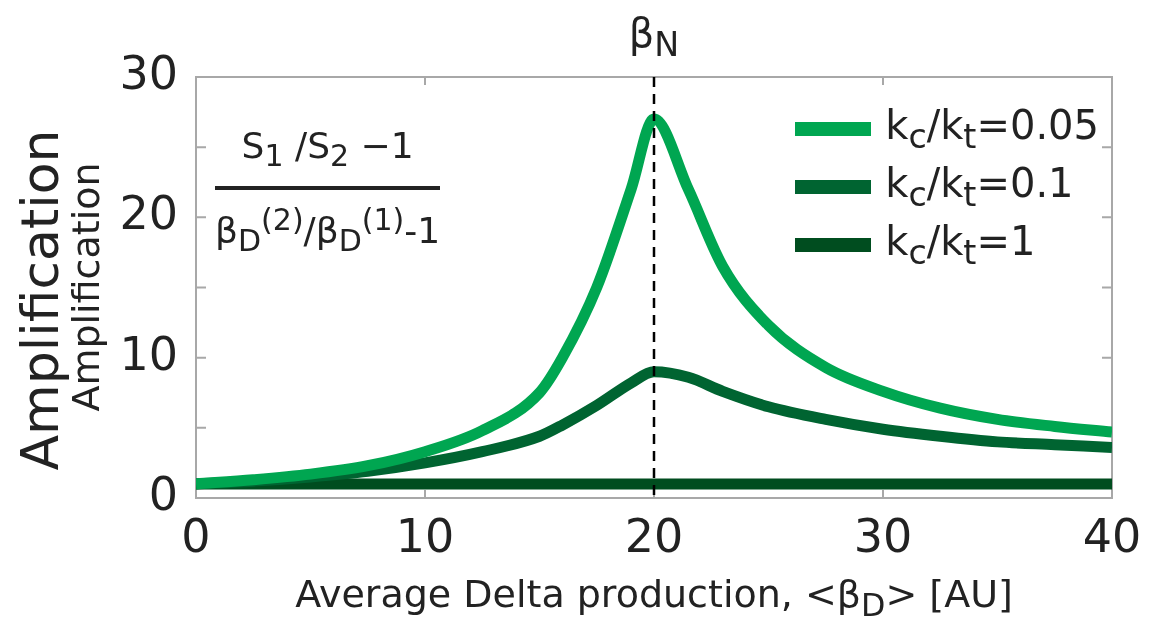 The image size is (1149, 631). Describe the element at coordinates (883, 535) in the screenshot. I see `x-tick-label: 30` at that location.